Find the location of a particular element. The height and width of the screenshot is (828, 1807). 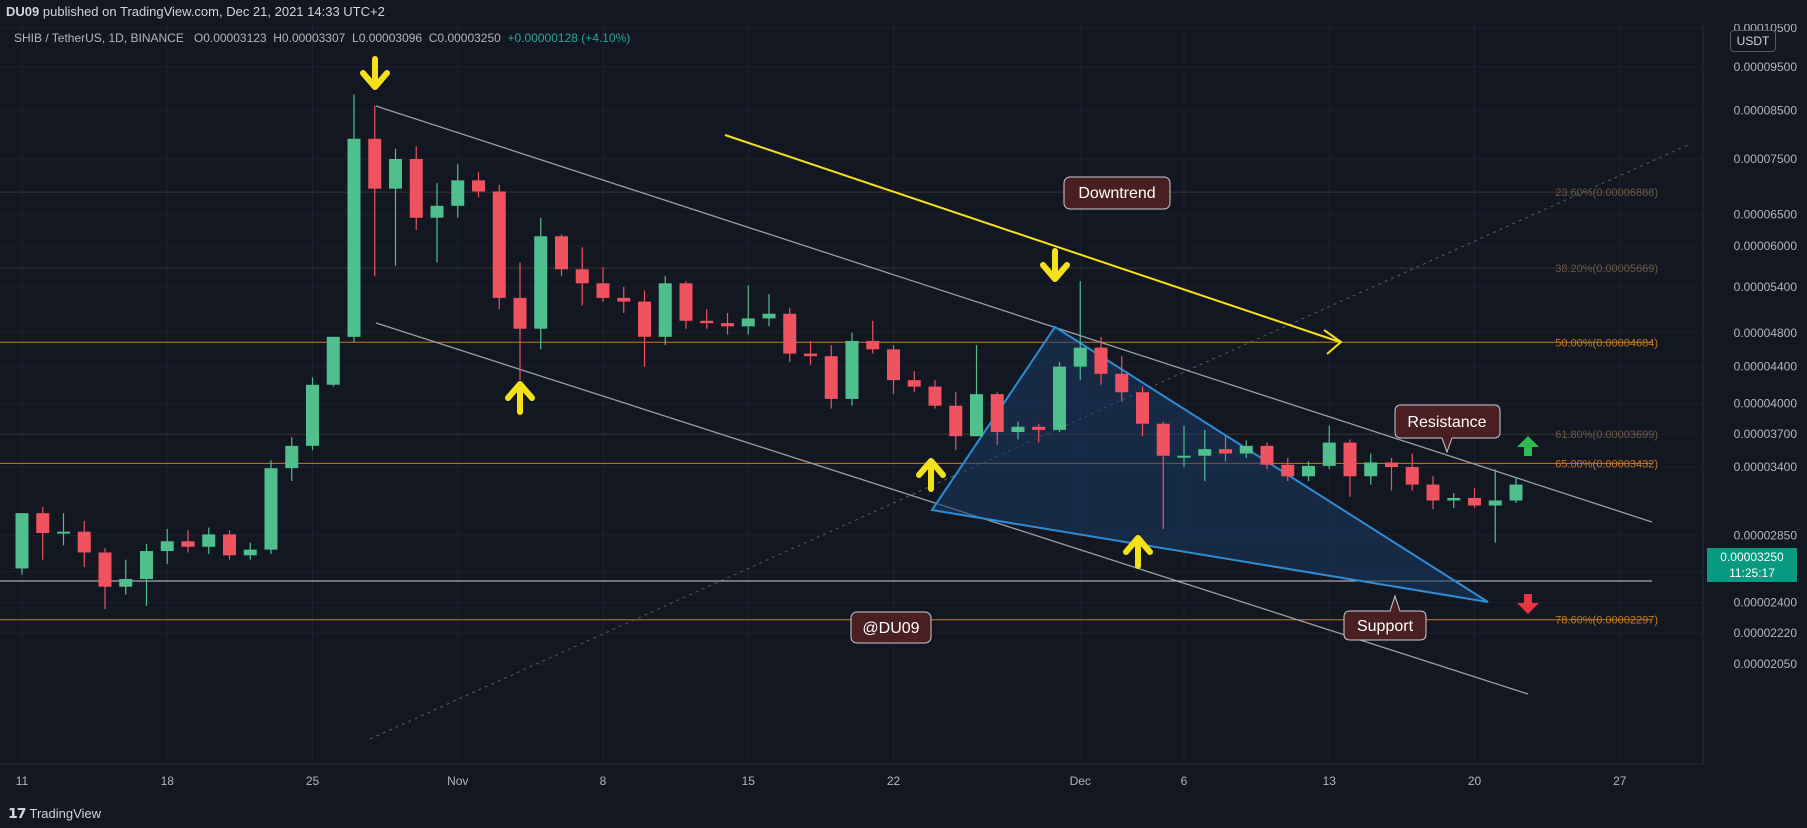

price-axis-label: 0.00002050 is located at coordinates (1766, 664).